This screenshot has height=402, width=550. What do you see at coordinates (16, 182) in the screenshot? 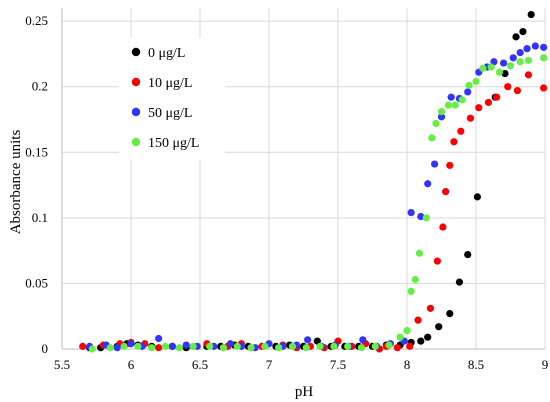
I see `y-axis-title: Absorbance units` at bounding box center [16, 182].